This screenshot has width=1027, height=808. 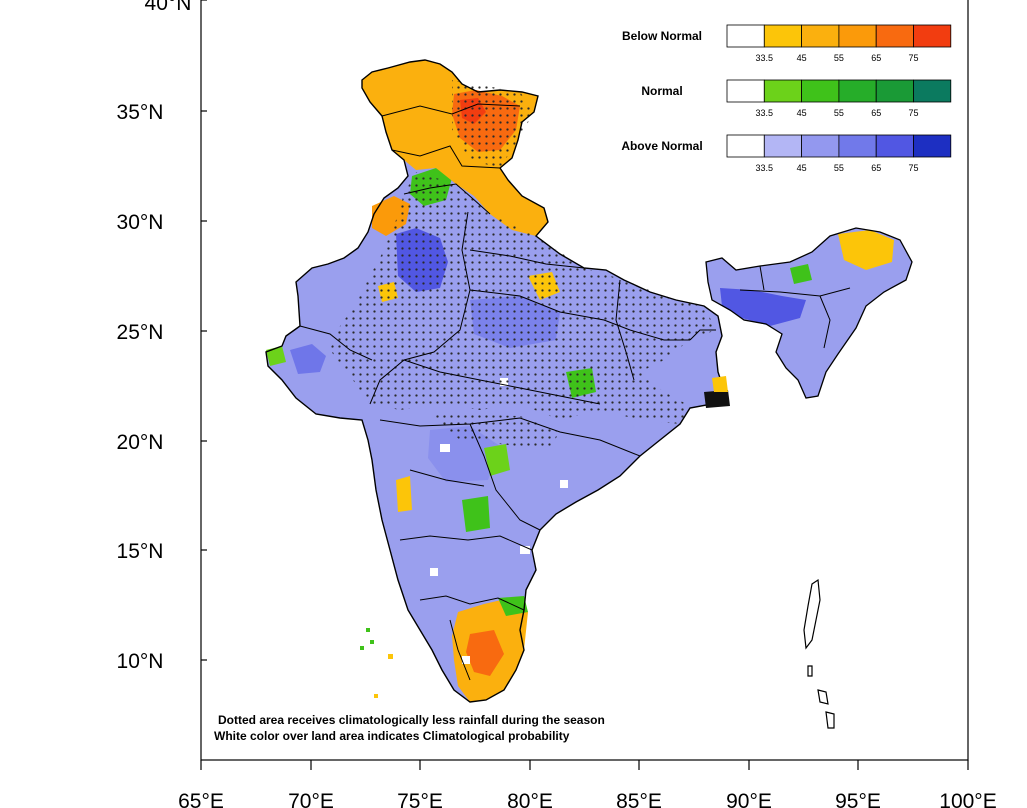 What do you see at coordinates (819, 653) in the screenshot?
I see `andaman-nicobar-islands` at bounding box center [819, 653].